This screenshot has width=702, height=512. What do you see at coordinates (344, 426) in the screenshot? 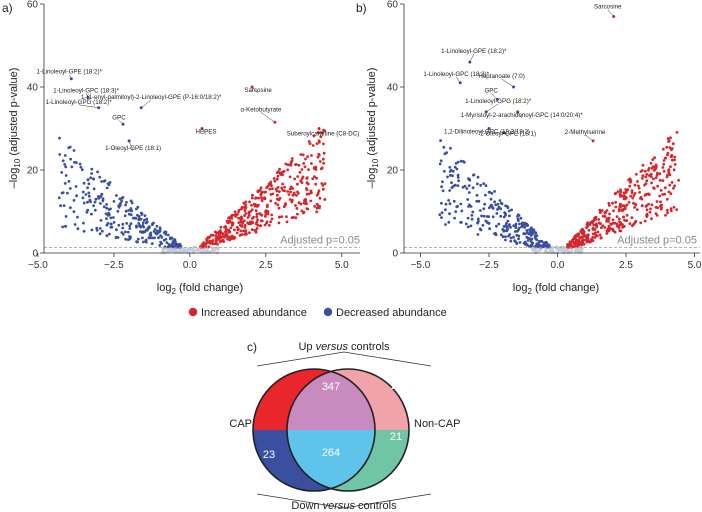
I see `venn-diagram: c) 33 347 21 23 264 21 CAP Non-CAP` at bounding box center [344, 426].